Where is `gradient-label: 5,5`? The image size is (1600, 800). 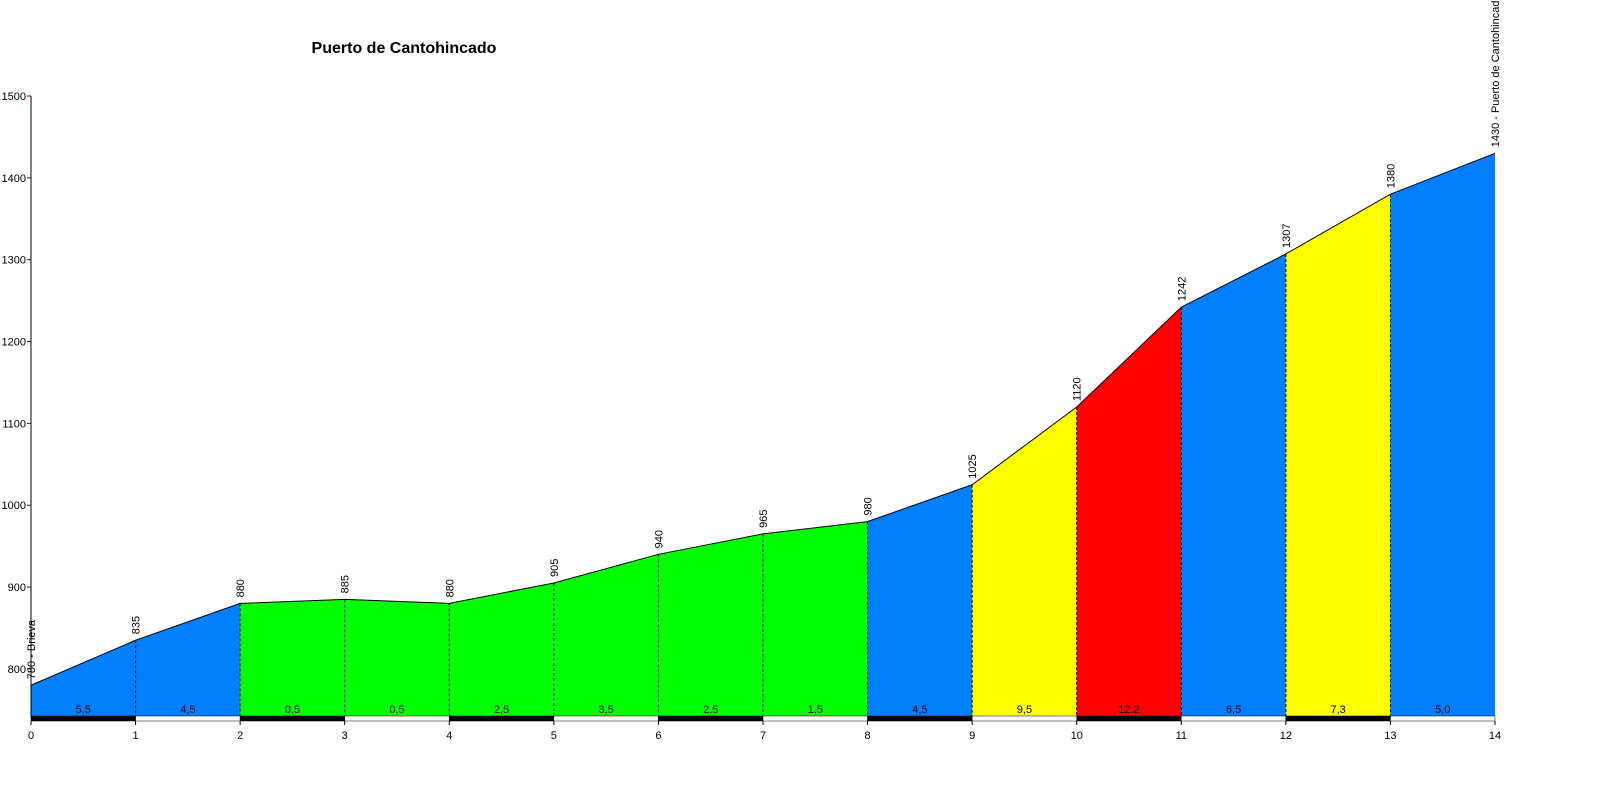 gradient-label: 5,5 is located at coordinates (83, 710).